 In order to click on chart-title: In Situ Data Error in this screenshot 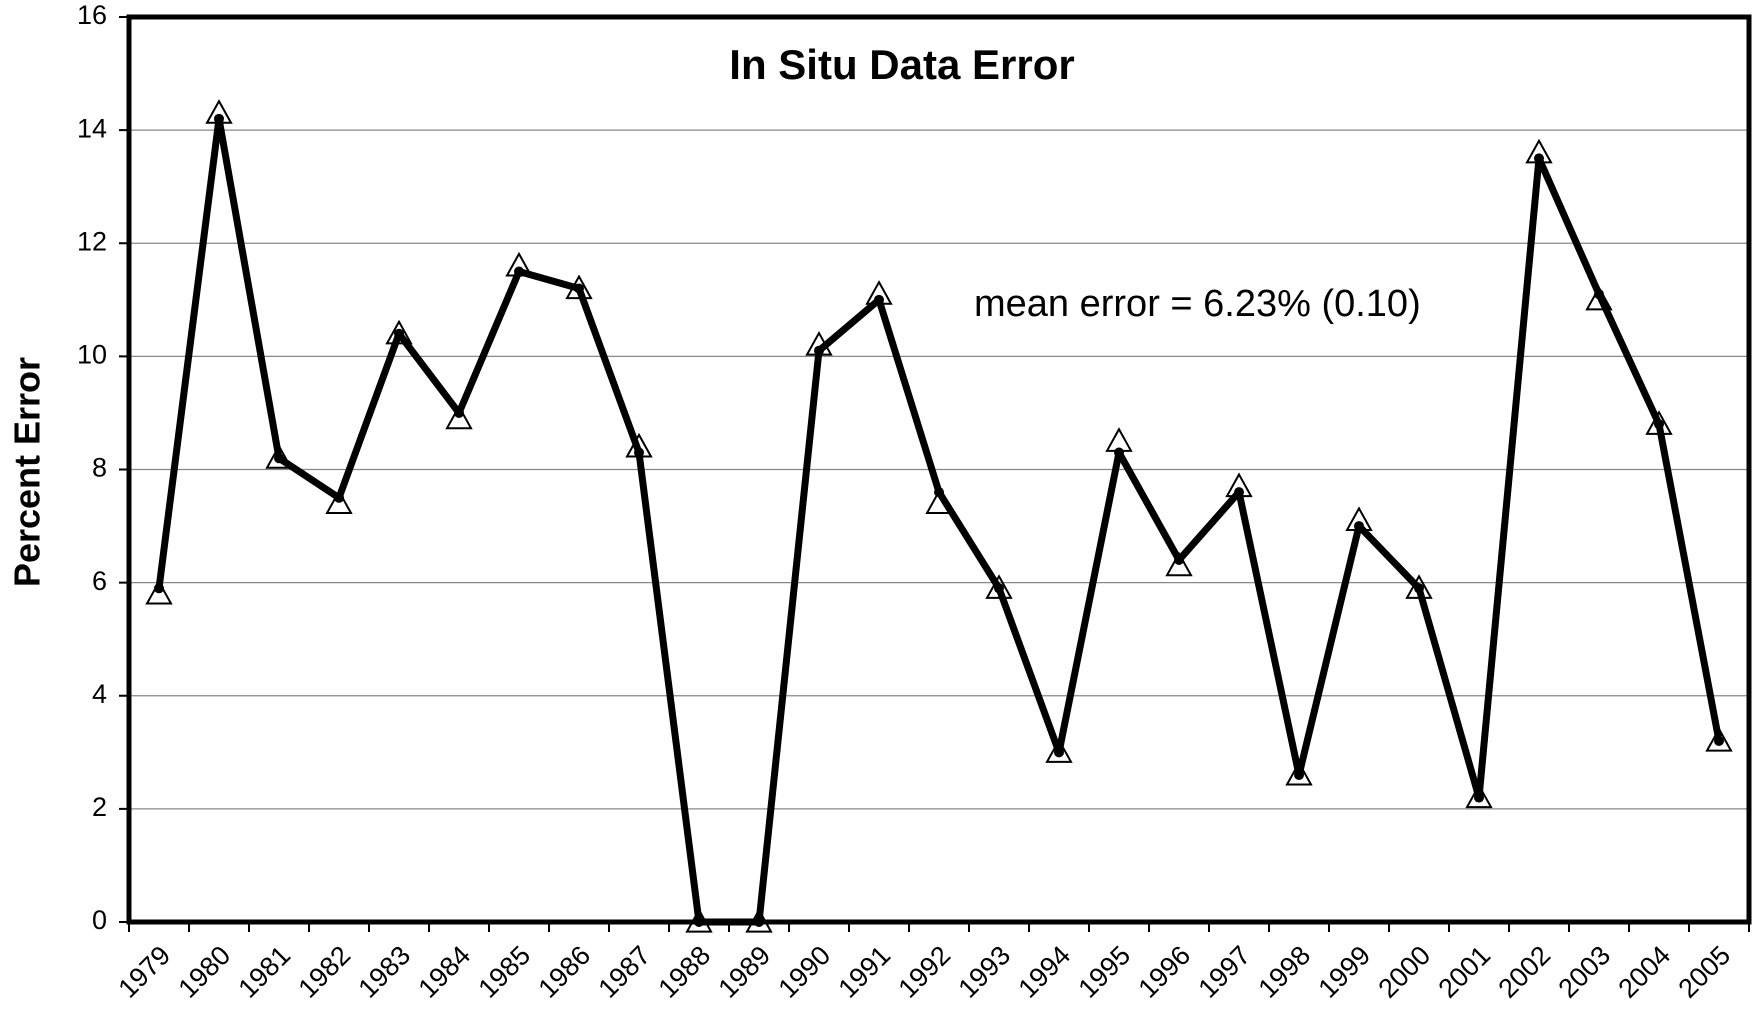, I will do `click(901, 64)`.